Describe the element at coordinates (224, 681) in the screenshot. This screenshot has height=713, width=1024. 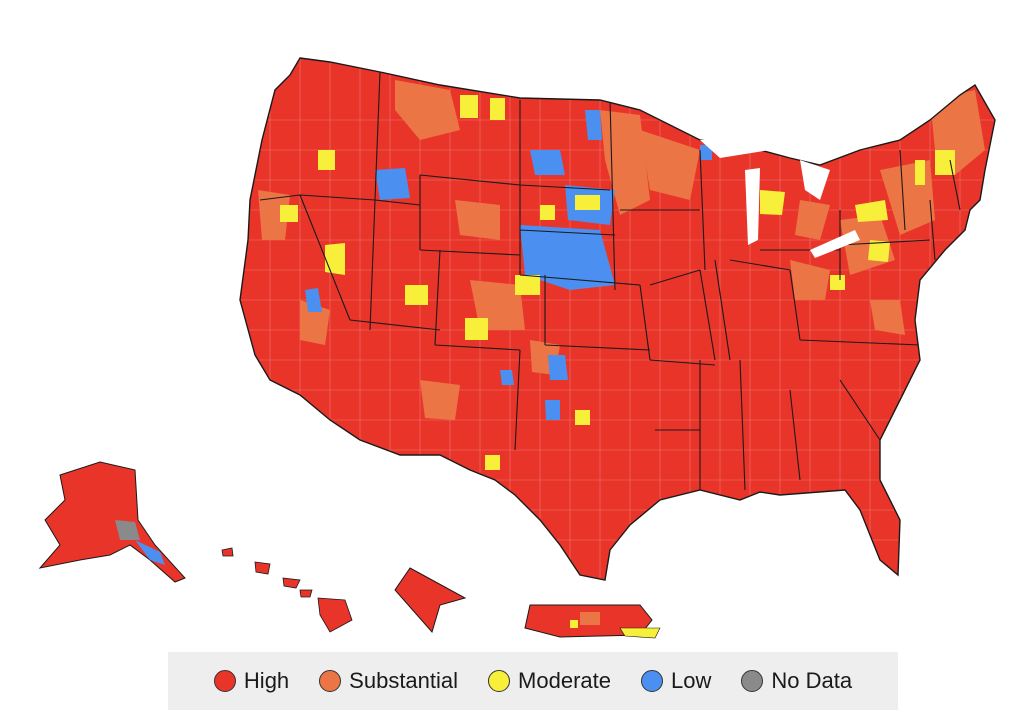
I see `high-swatch-icon` at that location.